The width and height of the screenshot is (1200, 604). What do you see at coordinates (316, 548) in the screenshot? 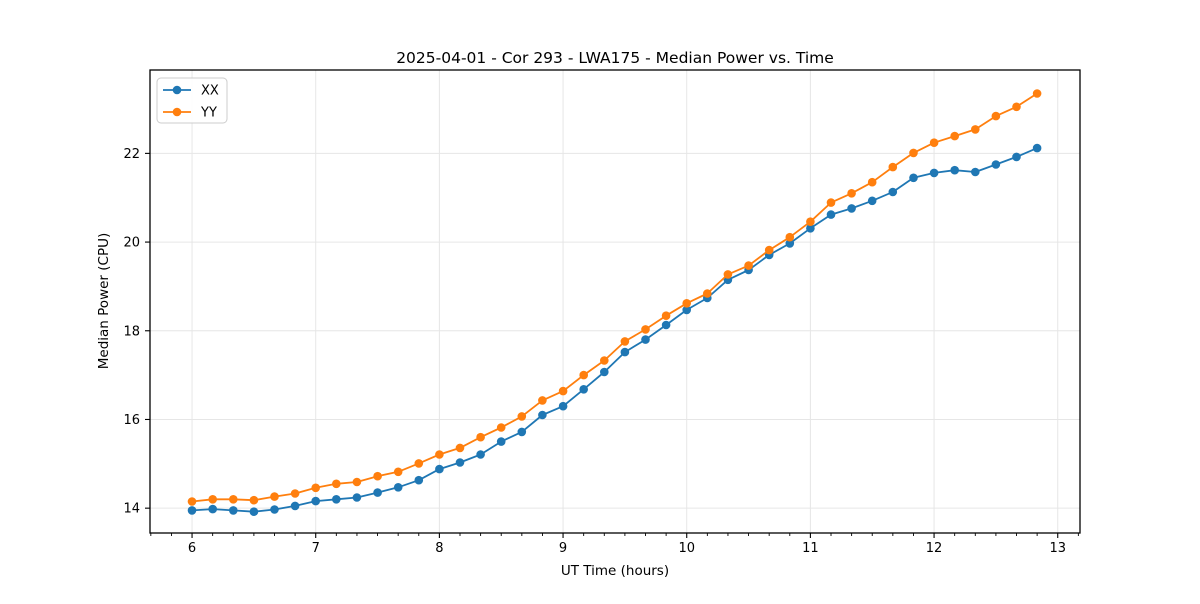
I see `x-tick-label: 7` at bounding box center [316, 548].